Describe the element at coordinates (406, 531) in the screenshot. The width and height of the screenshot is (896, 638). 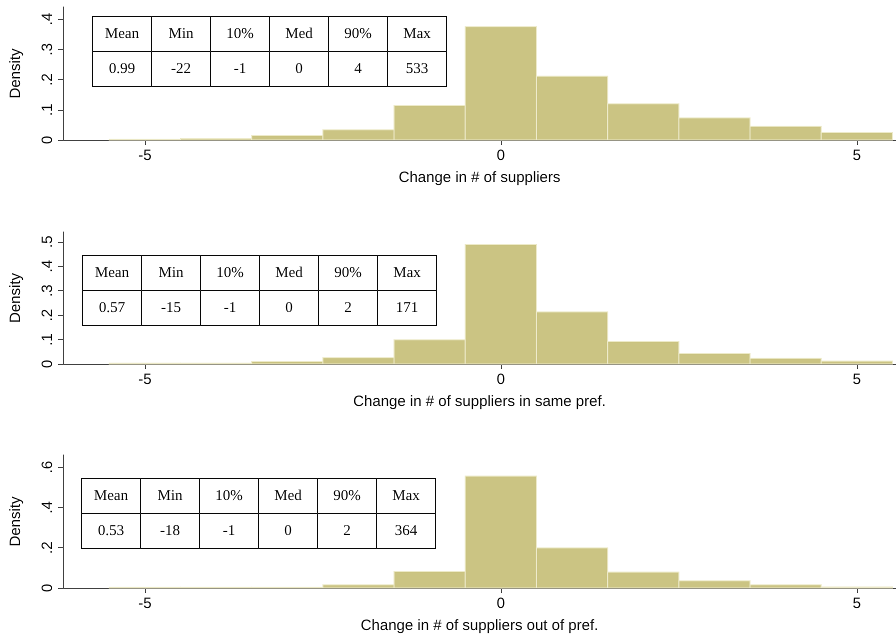
I see `annotation: 364` at that location.